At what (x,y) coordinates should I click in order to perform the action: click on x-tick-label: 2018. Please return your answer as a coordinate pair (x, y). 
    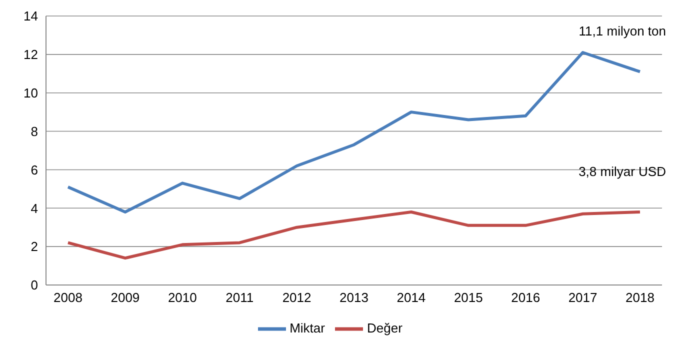
    Looking at the image, I should click on (640, 298).